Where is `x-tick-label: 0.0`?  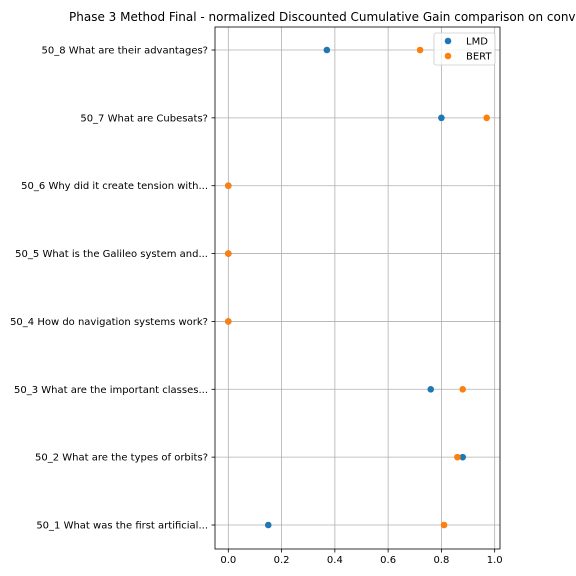
x-tick-label: 0.0 is located at coordinates (228, 560).